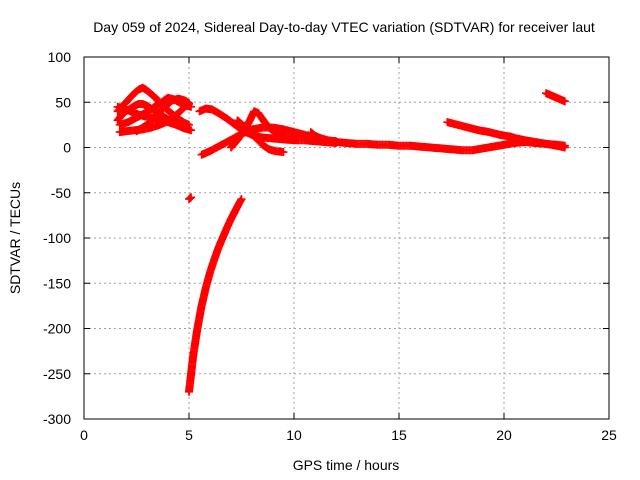 The image size is (640, 480). Describe the element at coordinates (57, 374) in the screenshot. I see `y-tick-label: -250` at that location.